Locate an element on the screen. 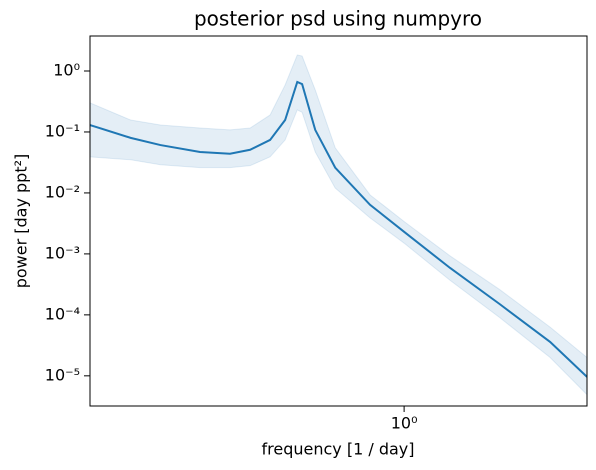  y-tick-label: 10⁻¹ is located at coordinates (62, 130).